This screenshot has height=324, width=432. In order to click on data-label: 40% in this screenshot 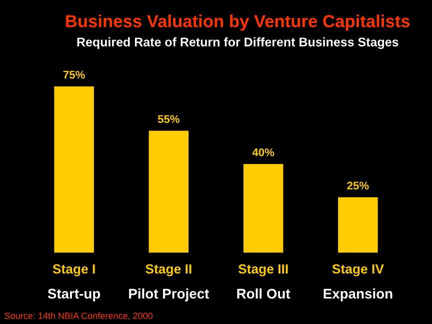, I will do `click(263, 152)`.